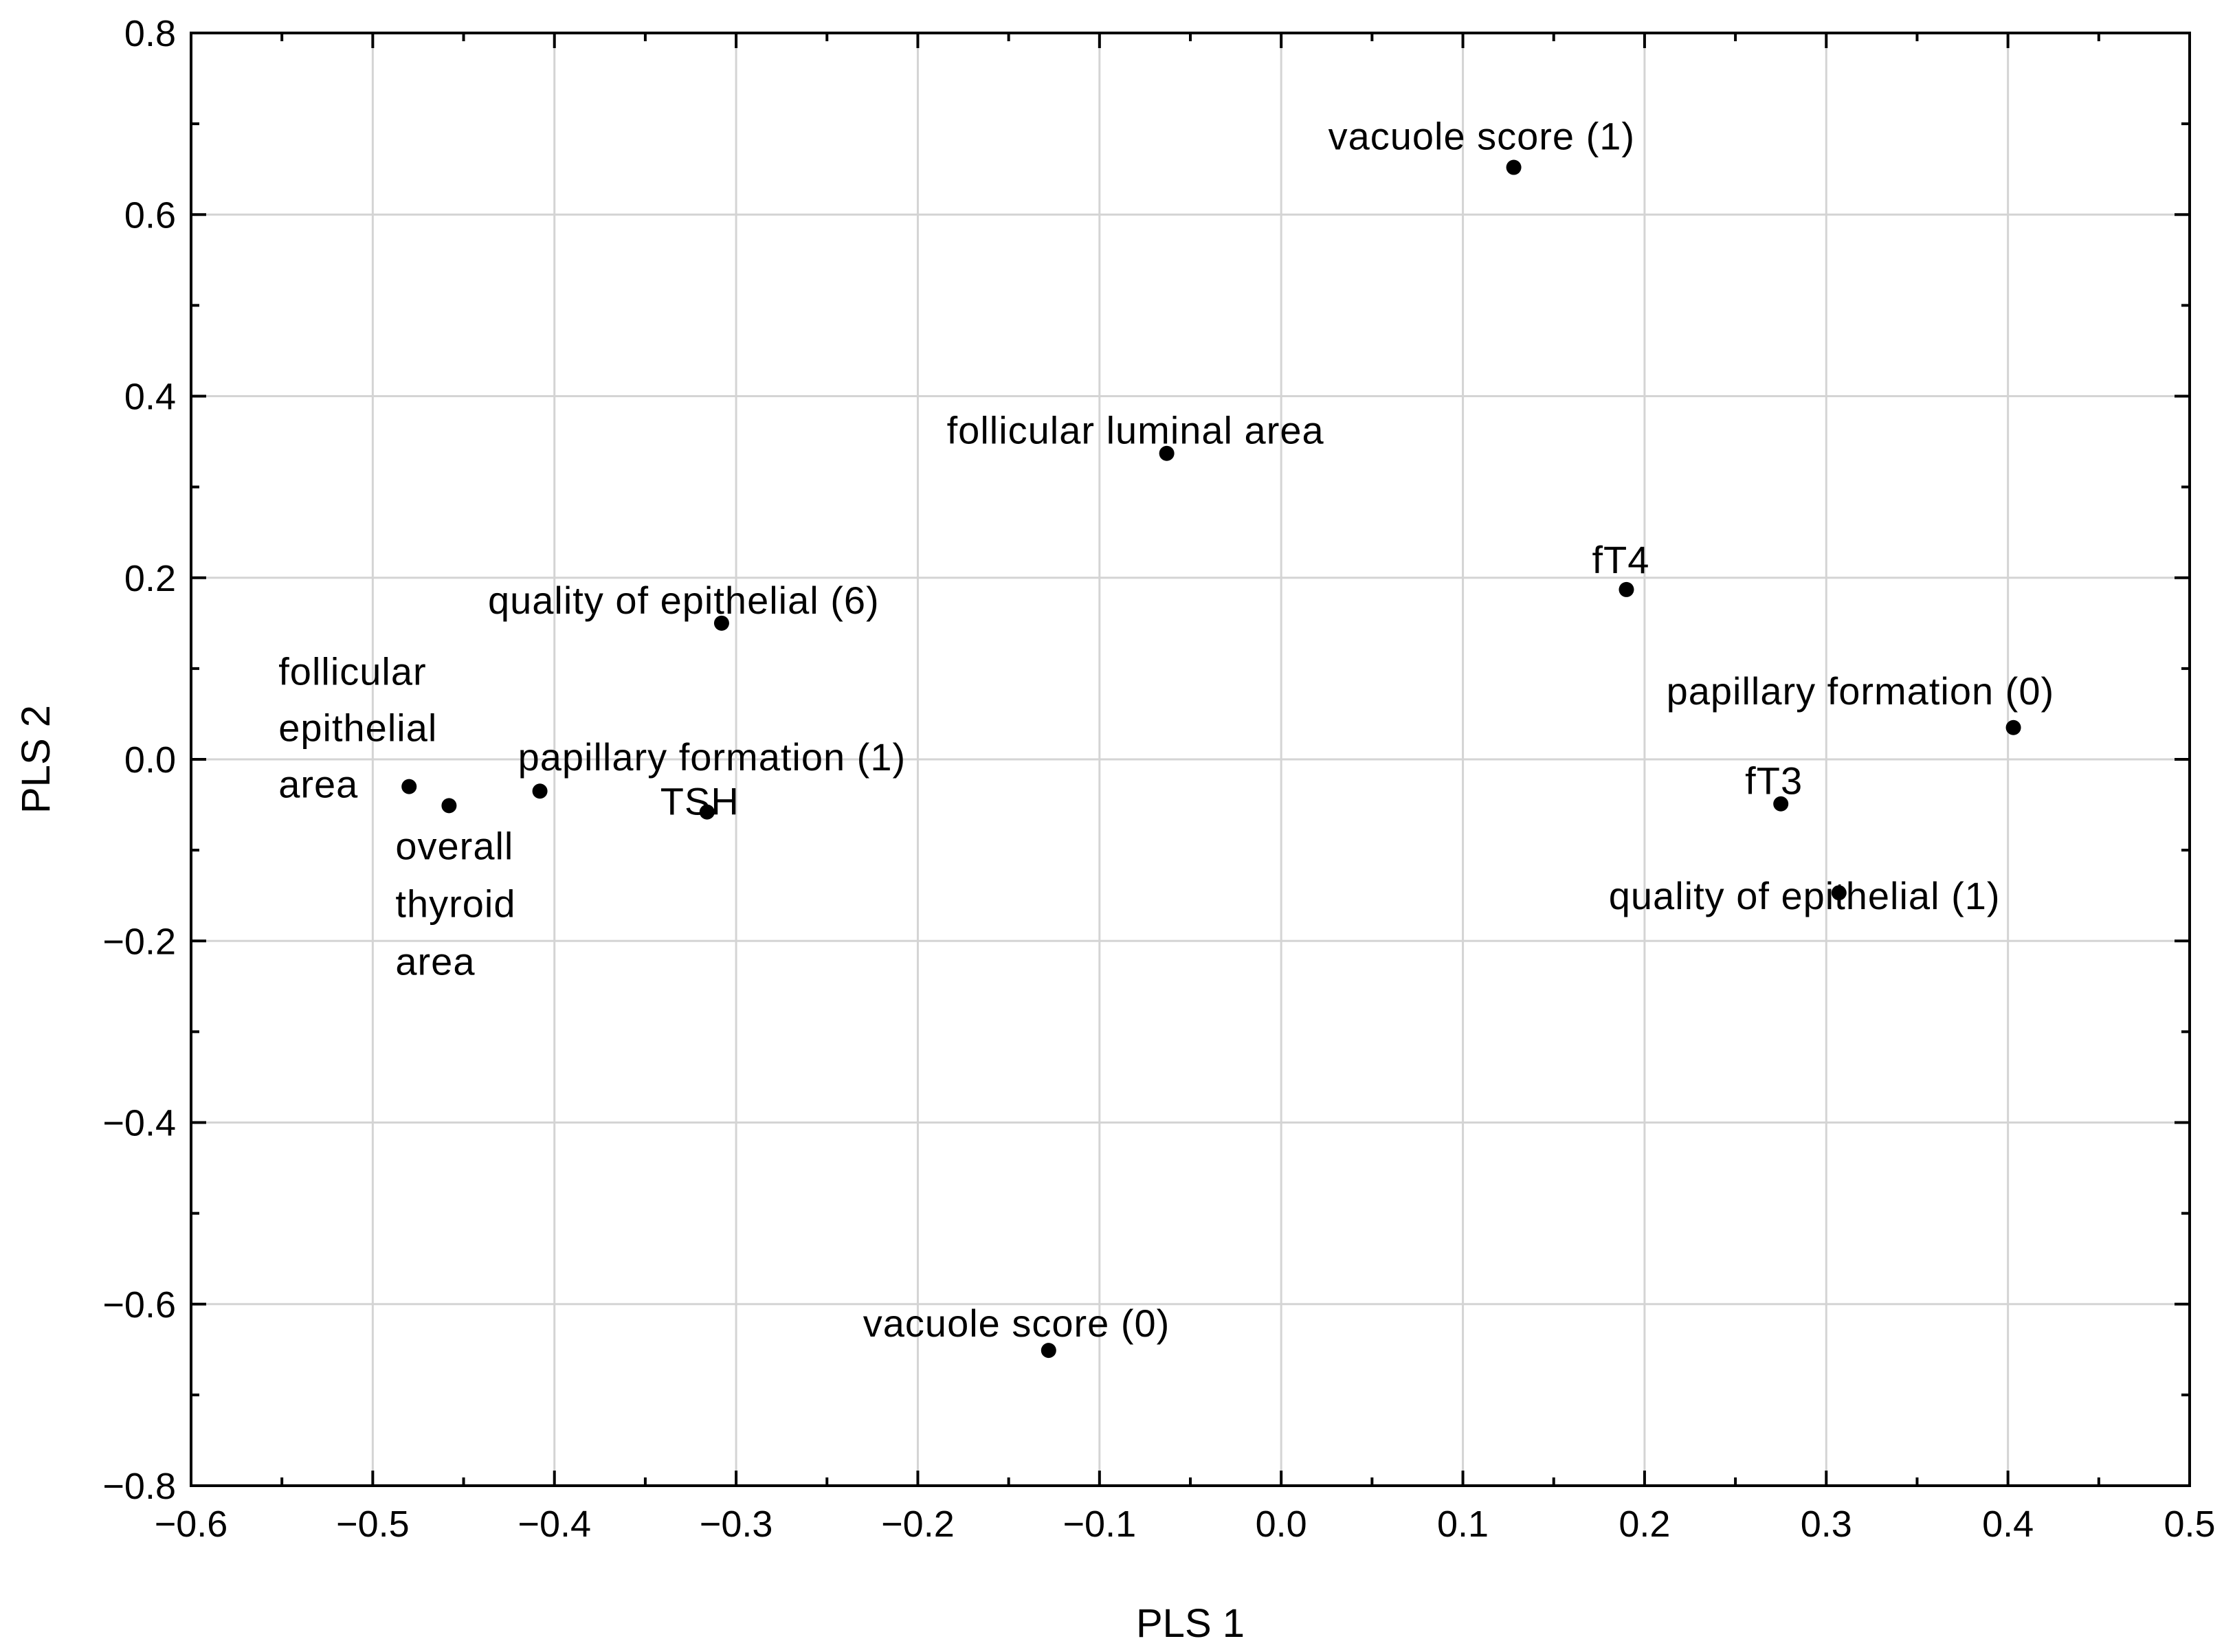 The height and width of the screenshot is (1652, 2235). What do you see at coordinates (1190, 1624) in the screenshot?
I see `x-axis-title: PLS 1` at bounding box center [1190, 1624].